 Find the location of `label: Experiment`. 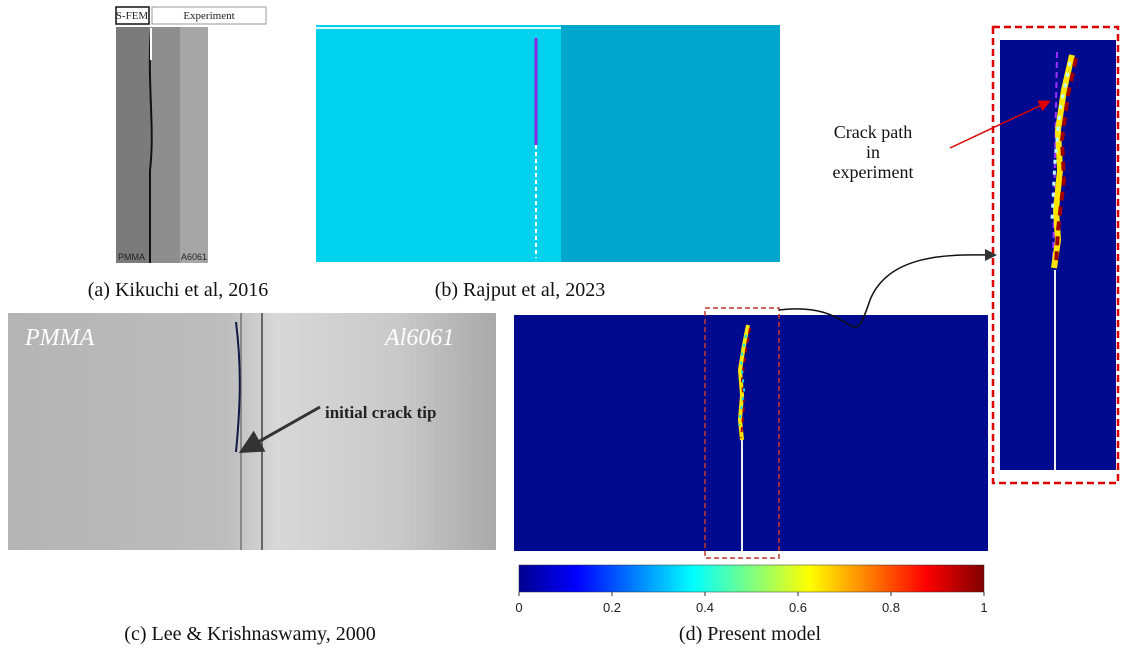

label: Experiment is located at coordinates (208, 16).